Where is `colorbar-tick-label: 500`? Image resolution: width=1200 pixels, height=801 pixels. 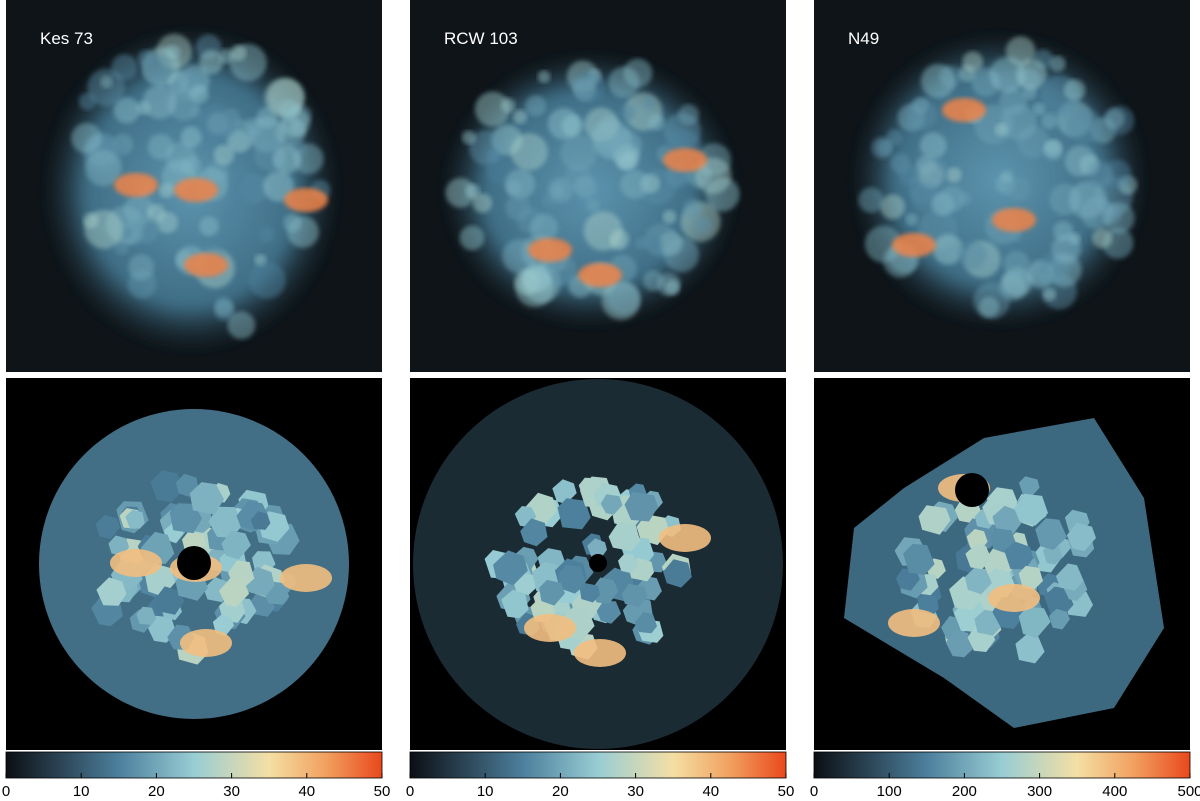
colorbar-tick-label: 500 is located at coordinates (1188, 791).